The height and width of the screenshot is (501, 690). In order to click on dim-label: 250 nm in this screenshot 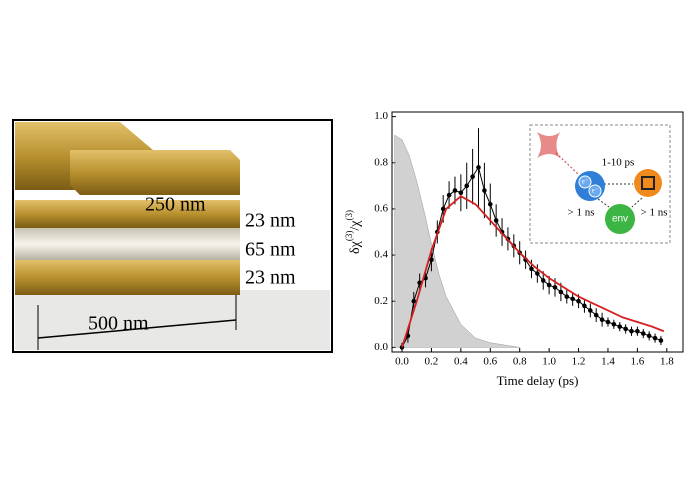, I will do `click(175, 205)`.